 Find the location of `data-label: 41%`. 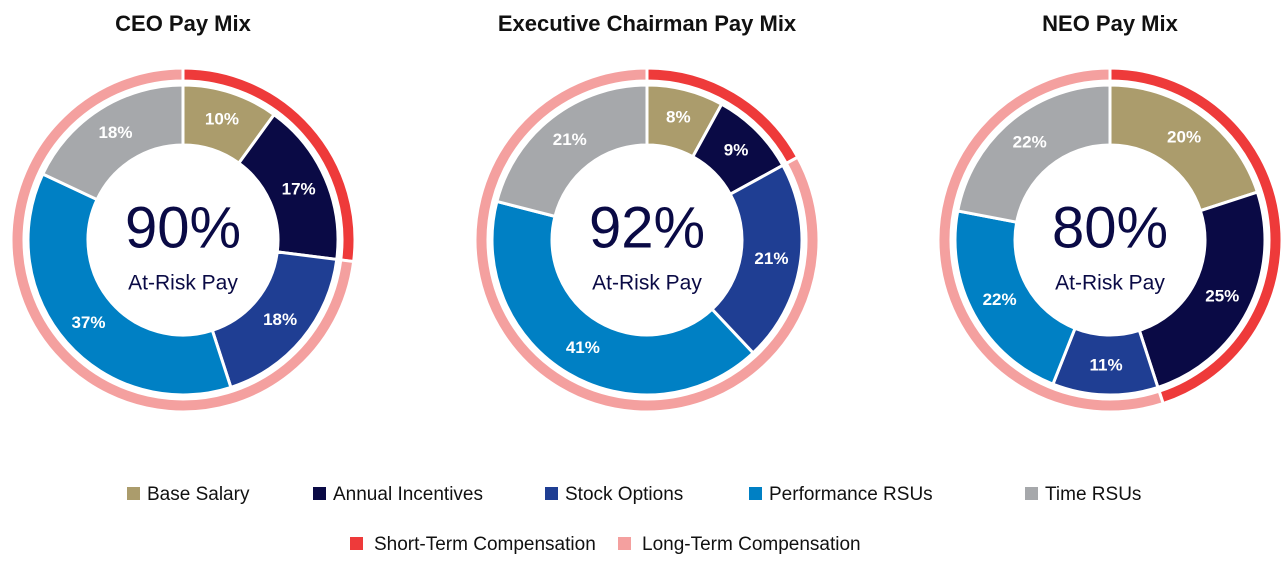

data-label: 41% is located at coordinates (583, 347).